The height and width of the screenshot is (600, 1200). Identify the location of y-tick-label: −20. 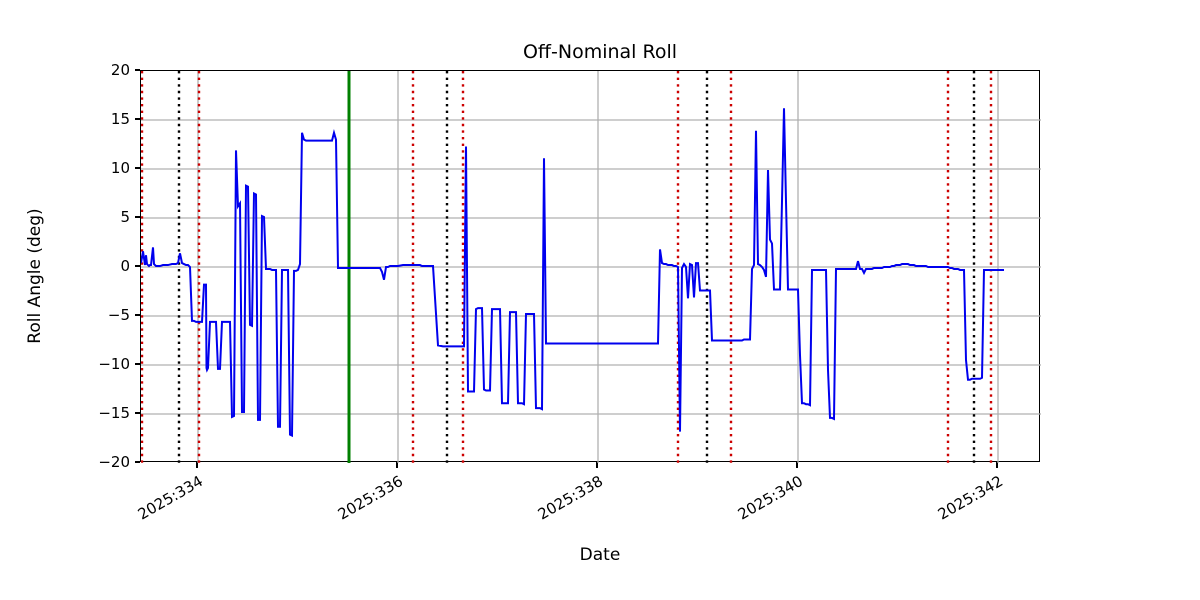
(114, 462).